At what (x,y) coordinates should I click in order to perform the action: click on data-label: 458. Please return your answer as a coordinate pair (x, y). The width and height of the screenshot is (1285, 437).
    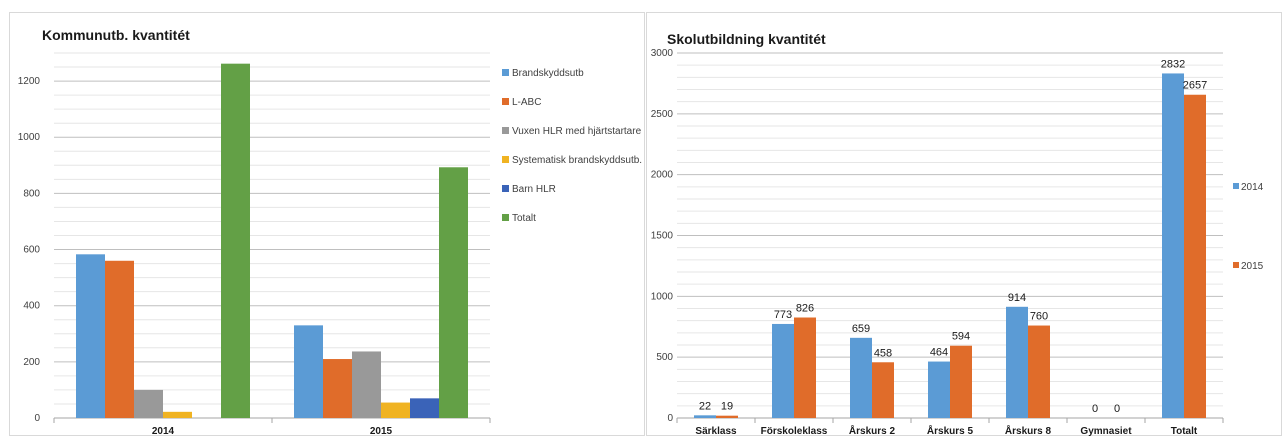
    Looking at the image, I should click on (883, 353).